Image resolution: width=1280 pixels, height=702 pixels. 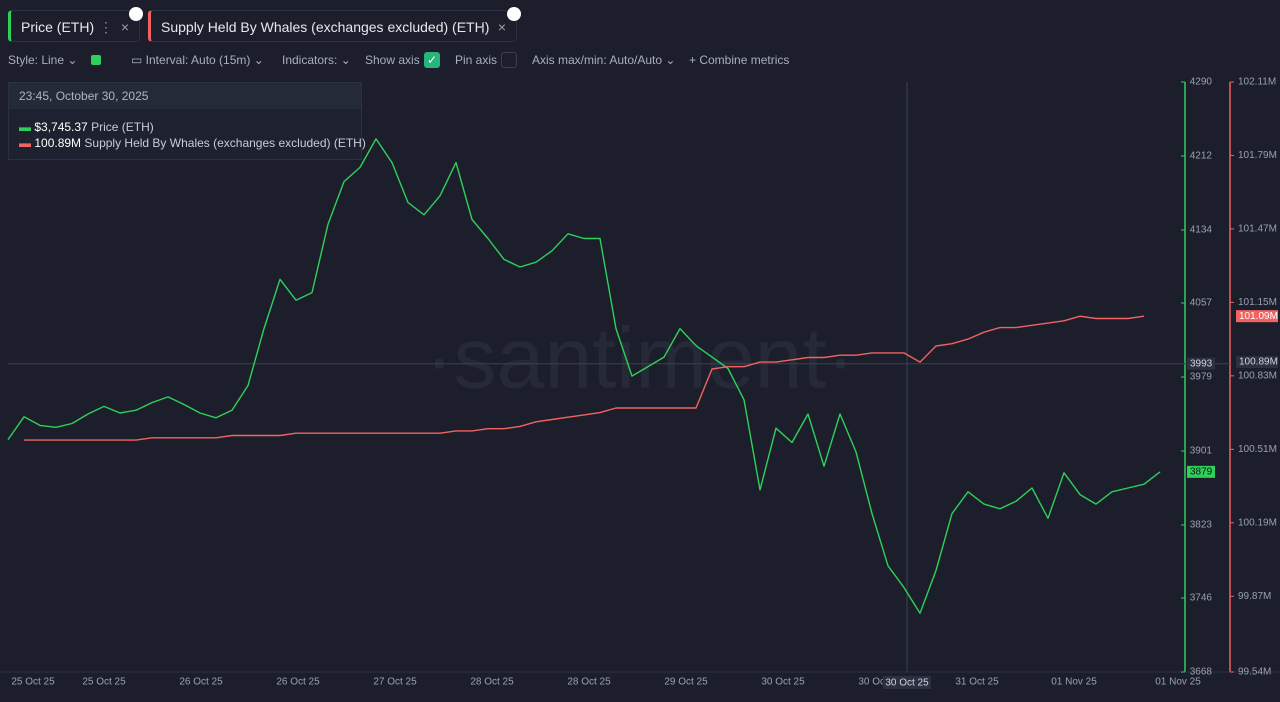 I want to click on style-select: Style: Line ⌄, so click(x=43, y=60).